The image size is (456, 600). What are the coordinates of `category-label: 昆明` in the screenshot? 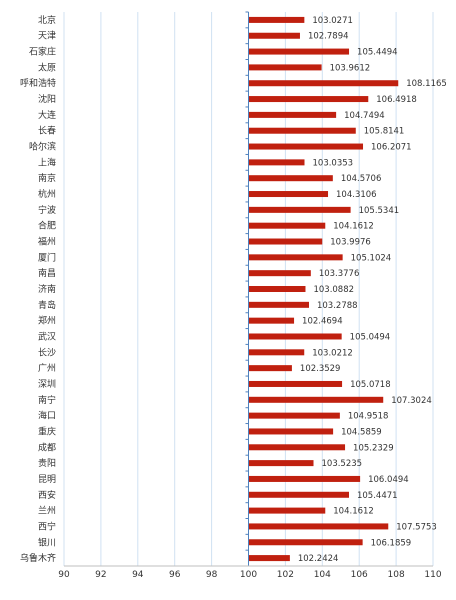 It's located at (47, 479).